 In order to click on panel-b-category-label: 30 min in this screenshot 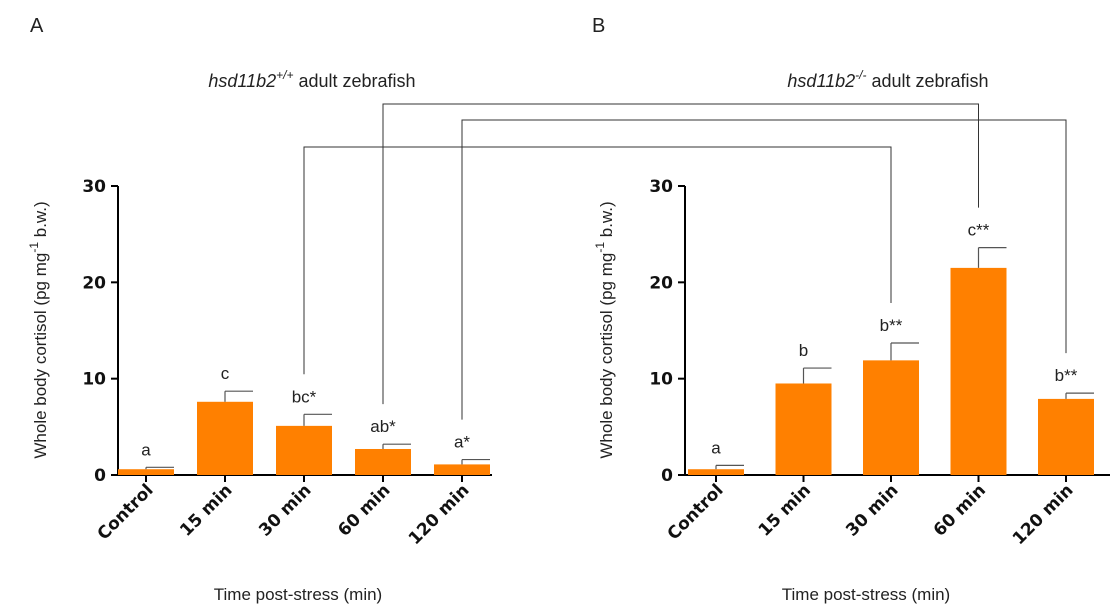, I will do `click(872, 510)`.